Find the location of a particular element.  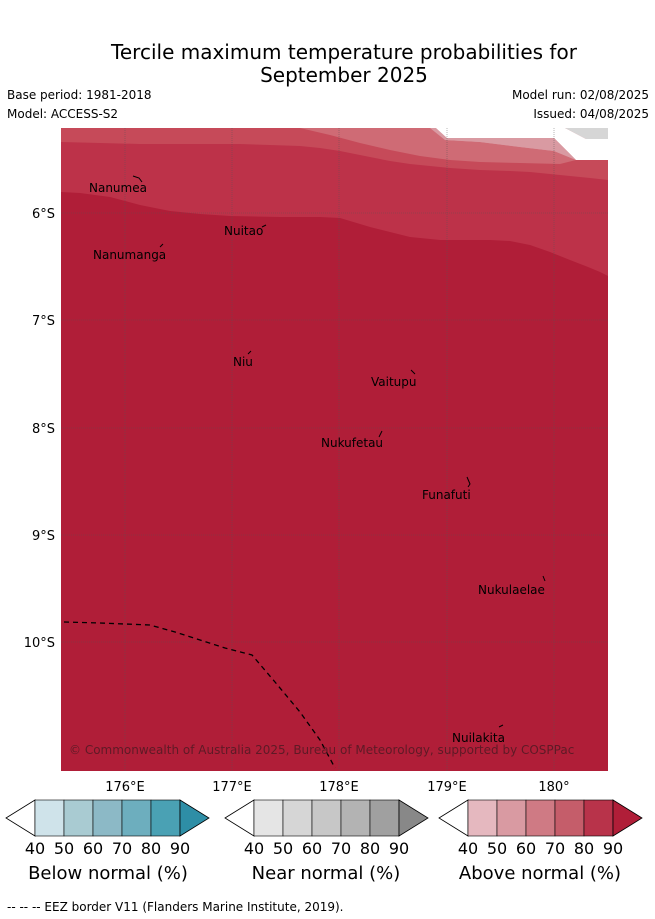

lon-label-177e: 177°E is located at coordinates (232, 787).